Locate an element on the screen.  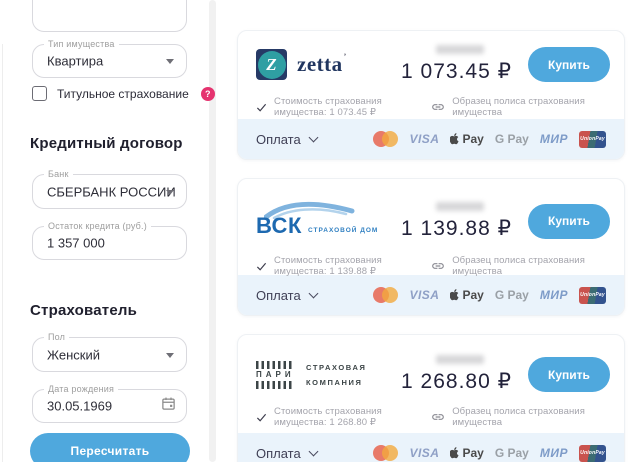
pari-logo-text: ПАРИ is located at coordinates (275, 374).